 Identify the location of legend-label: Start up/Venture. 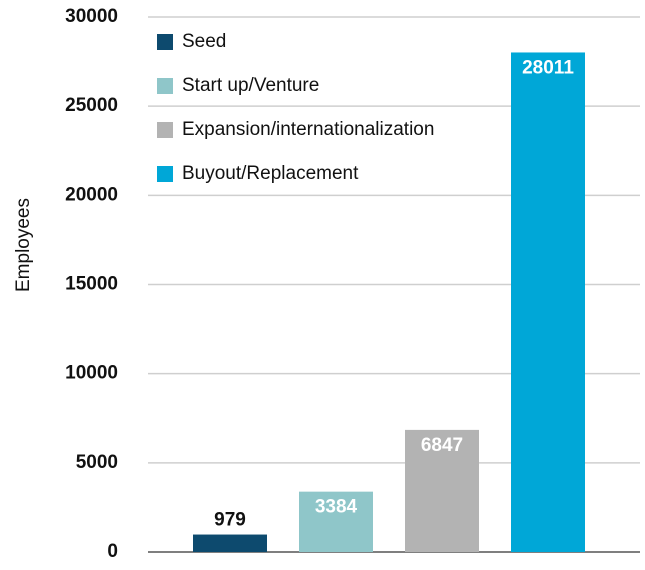
(250, 85).